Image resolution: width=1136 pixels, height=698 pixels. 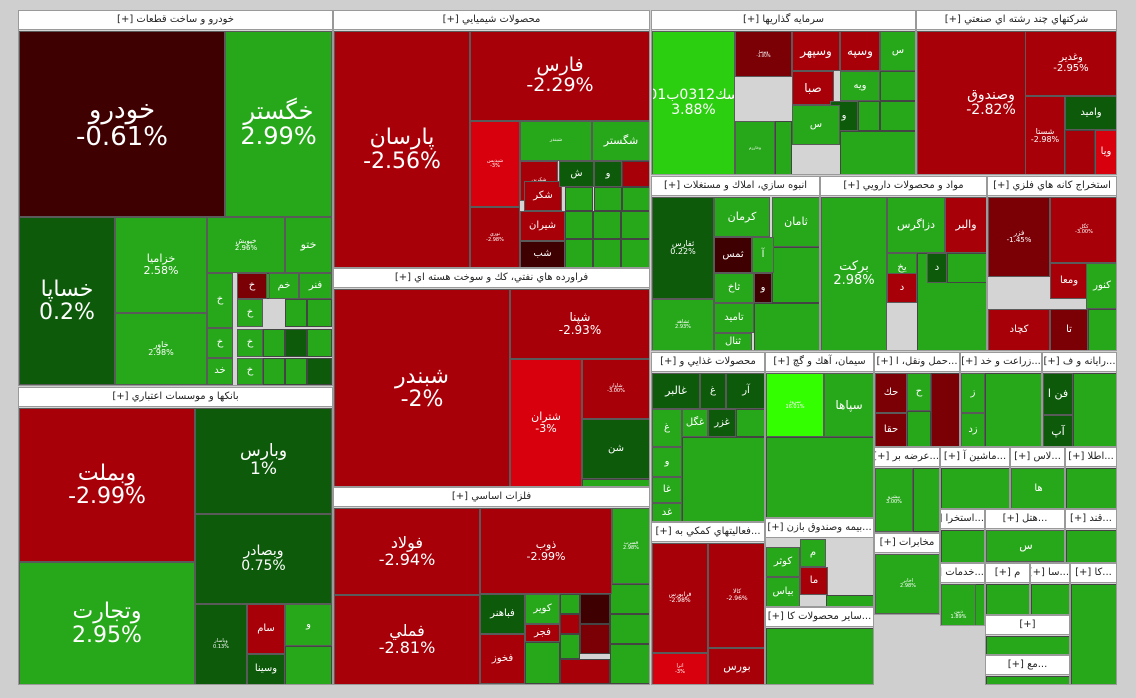 What do you see at coordinates (1027, 665) in the screenshot?
I see `sector-header: ...مع [+]` at bounding box center [1027, 665].